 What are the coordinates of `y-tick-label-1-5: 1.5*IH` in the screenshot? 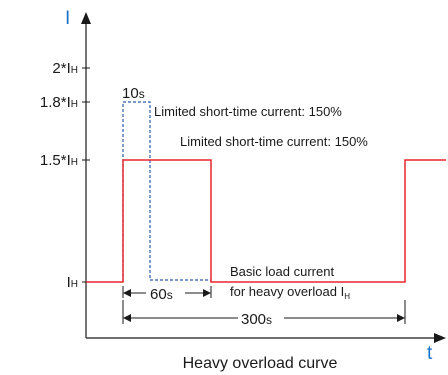 It's located at (59, 160).